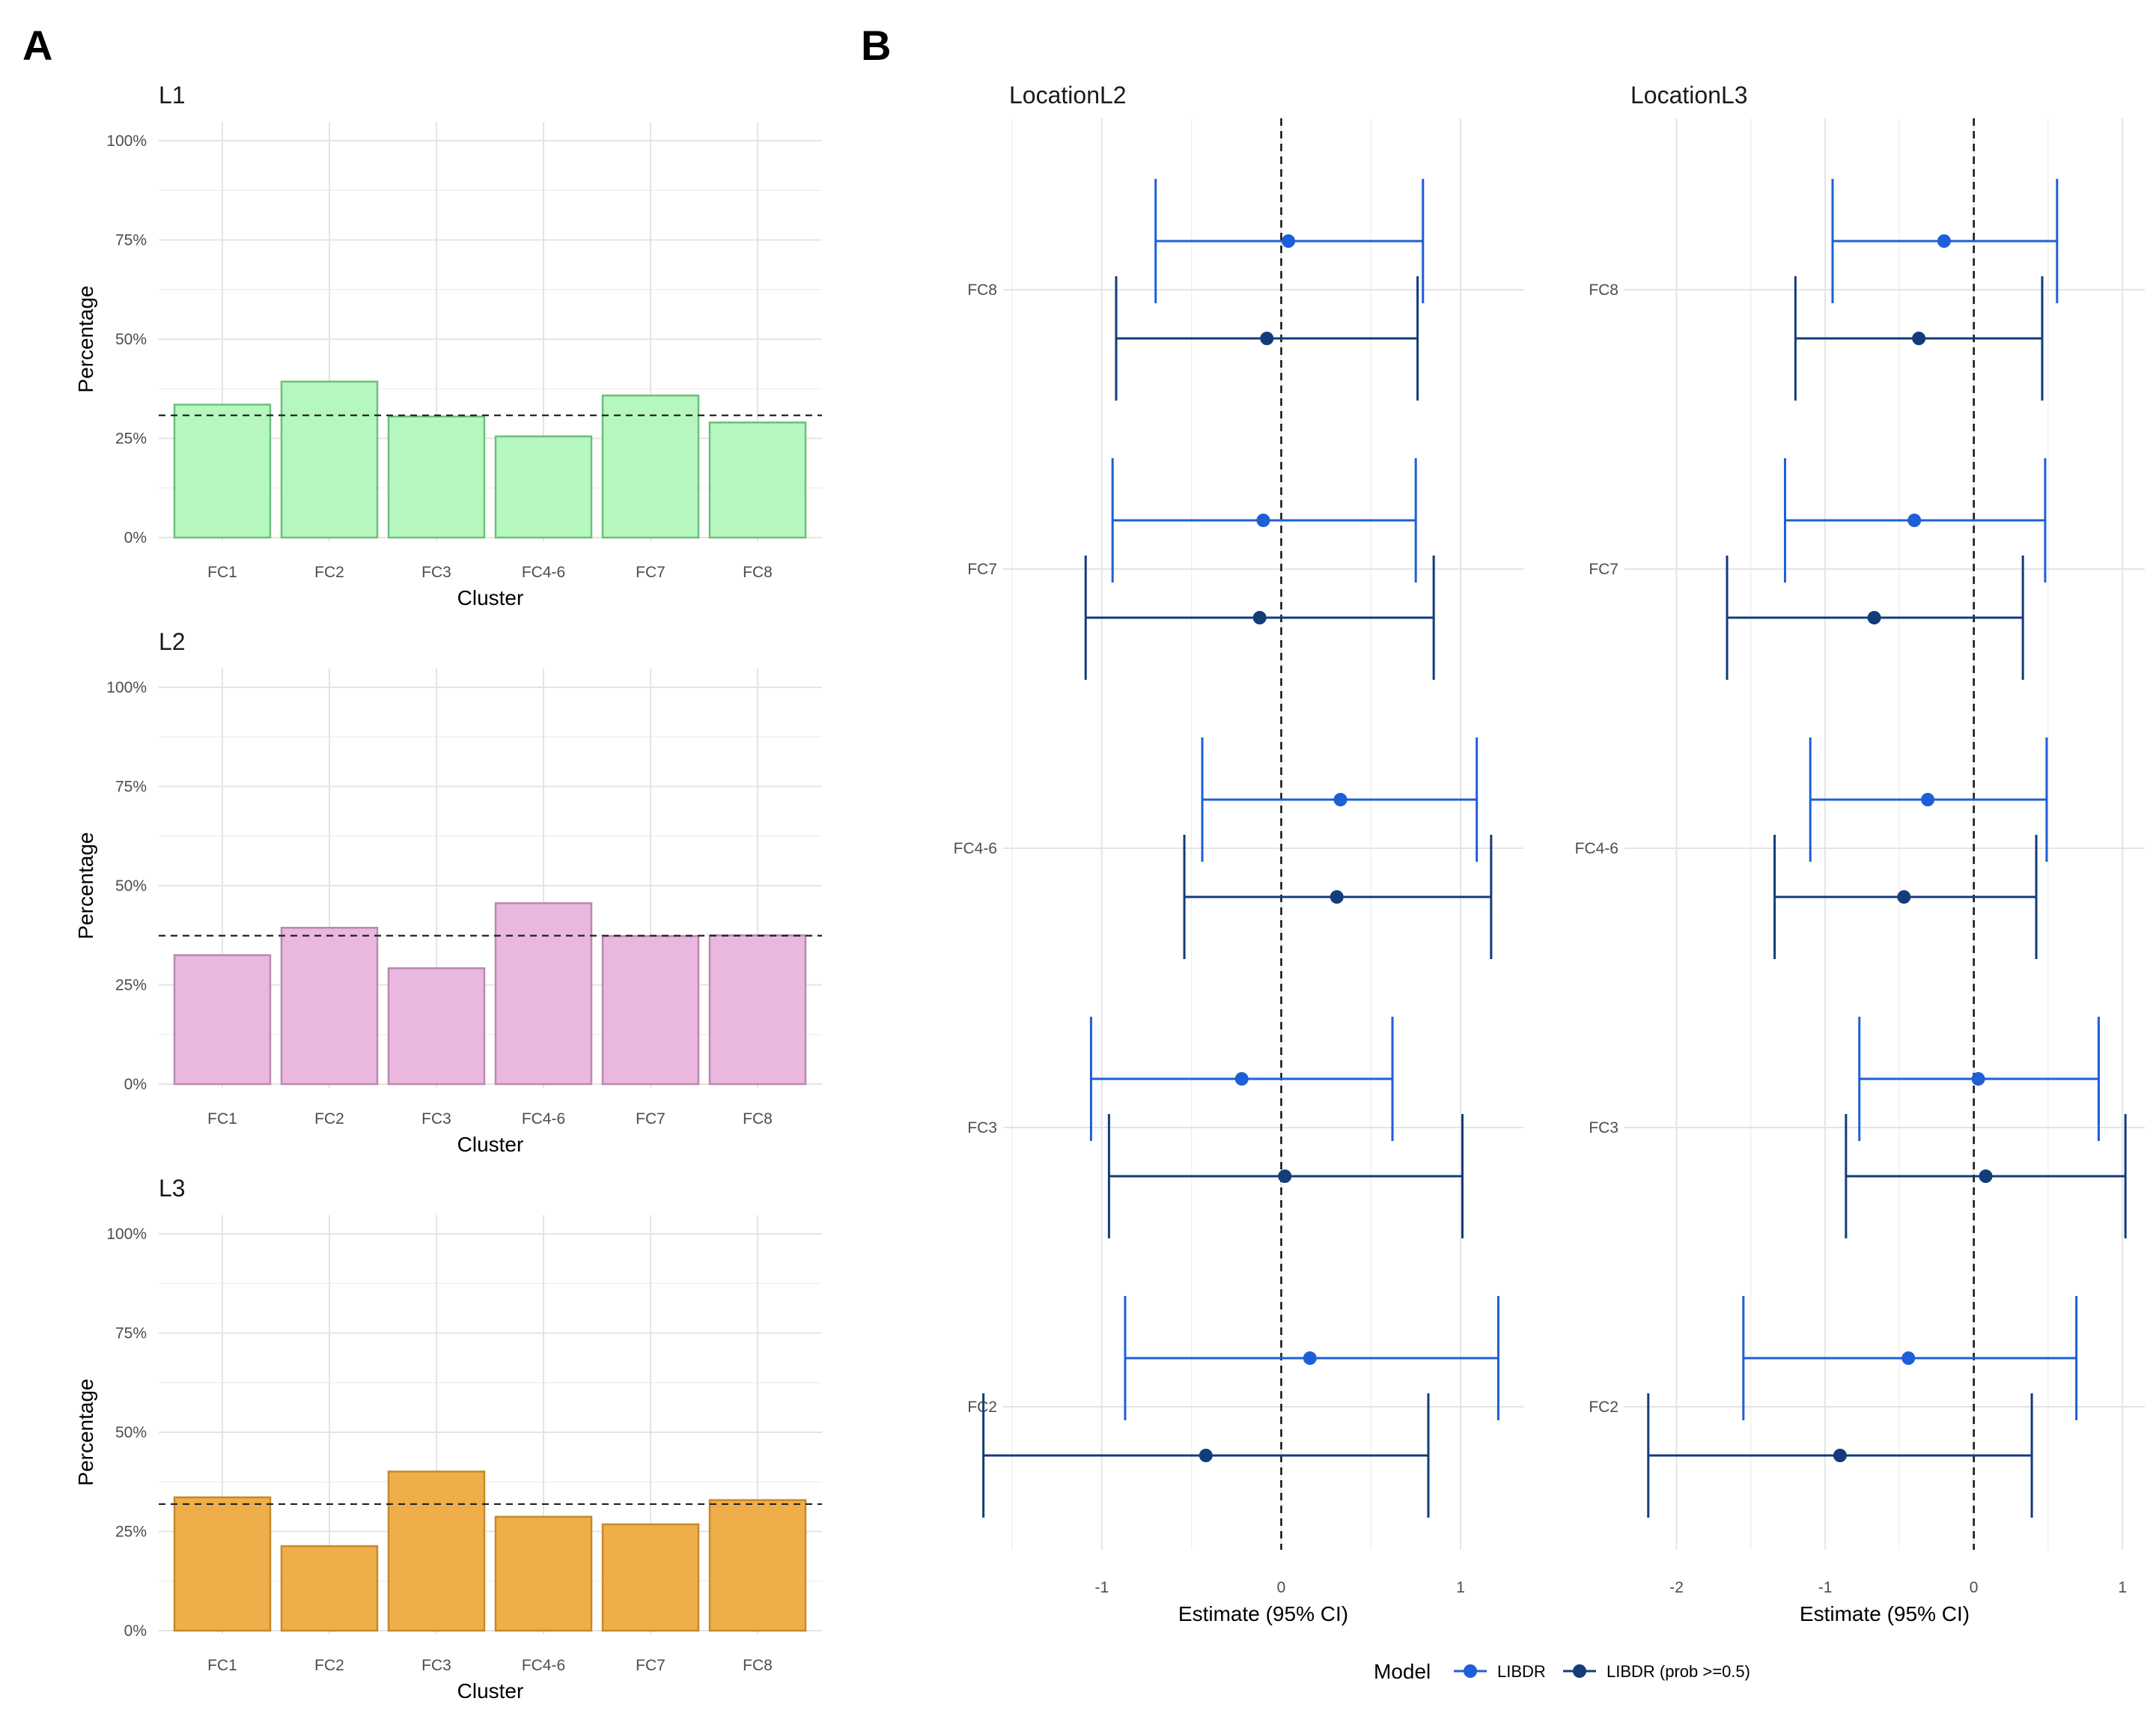 The height and width of the screenshot is (1725, 2156). I want to click on interval-fc4-6-libdr, so click(1340, 799).